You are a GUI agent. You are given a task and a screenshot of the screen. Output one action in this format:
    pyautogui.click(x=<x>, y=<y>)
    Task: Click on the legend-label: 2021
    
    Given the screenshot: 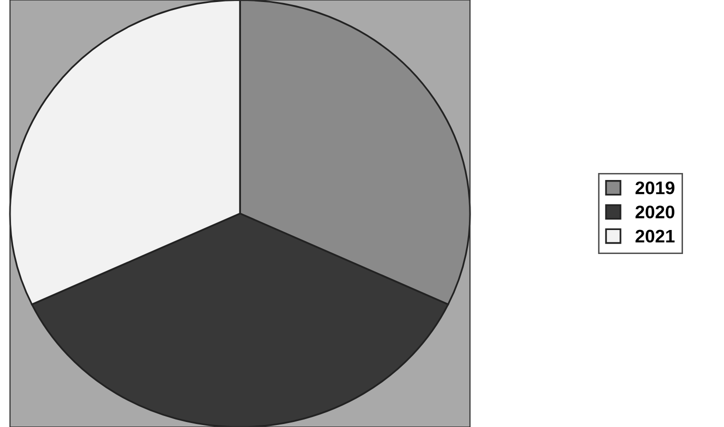 What is the action you would take?
    pyautogui.click(x=655, y=236)
    